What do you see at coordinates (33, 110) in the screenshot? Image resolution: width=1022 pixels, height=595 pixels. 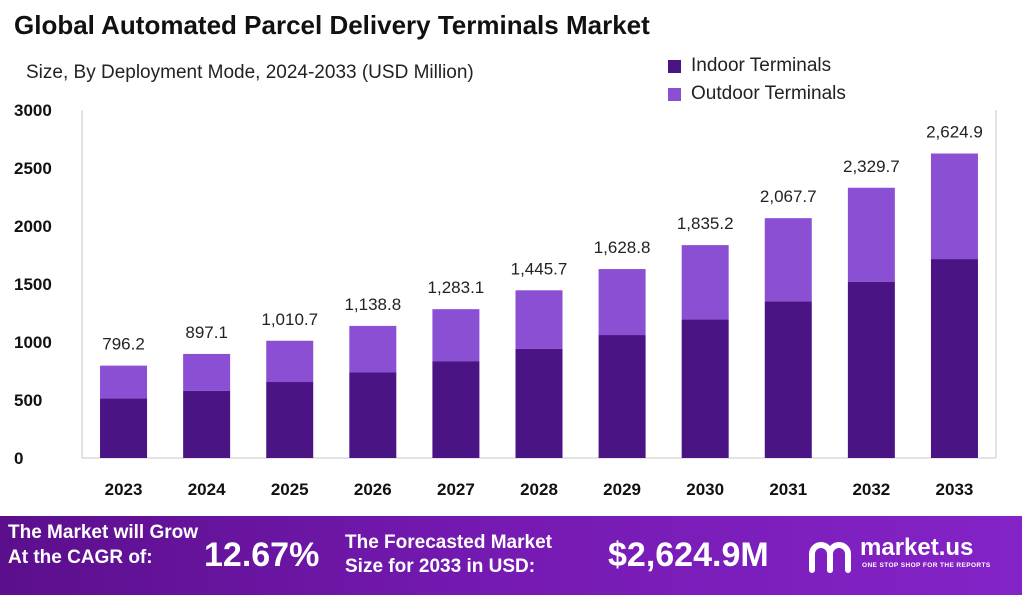 I see `y-tick-label: 3000` at bounding box center [33, 110].